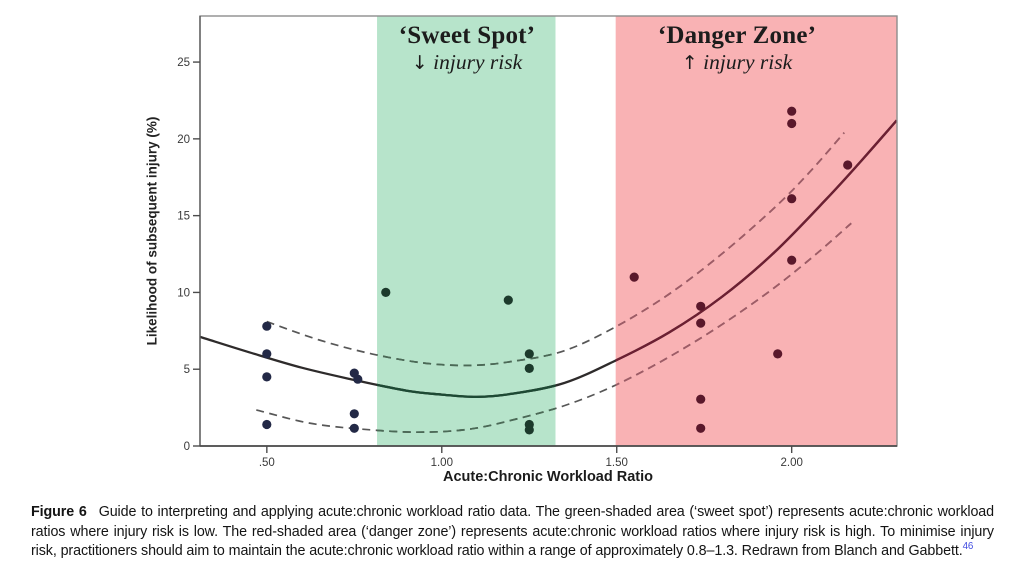  Describe the element at coordinates (617, 463) in the screenshot. I see `x-tick-label: 1.50` at that location.